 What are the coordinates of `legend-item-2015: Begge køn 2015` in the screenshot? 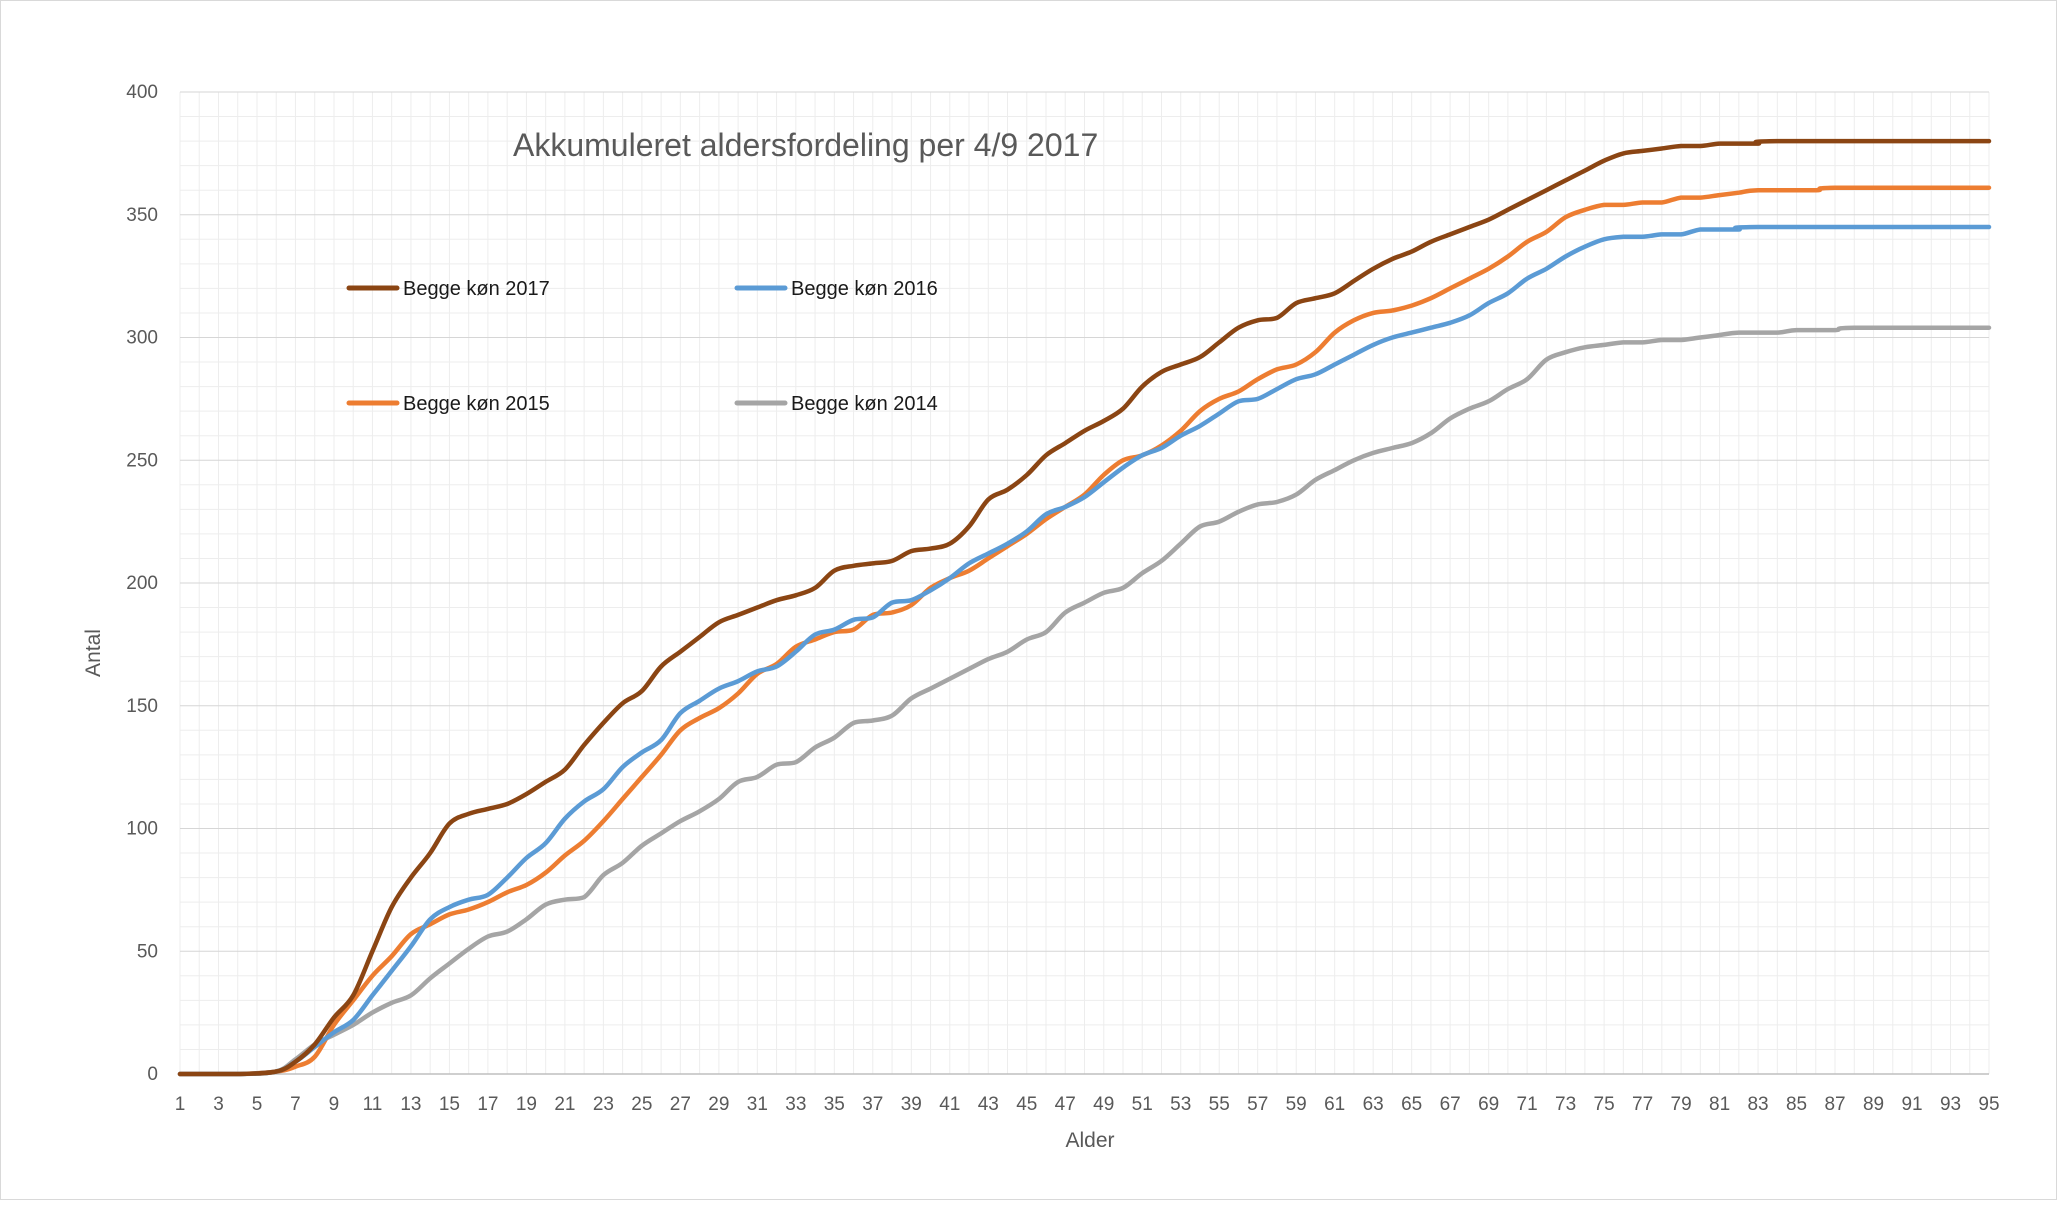 It's located at (448, 404).